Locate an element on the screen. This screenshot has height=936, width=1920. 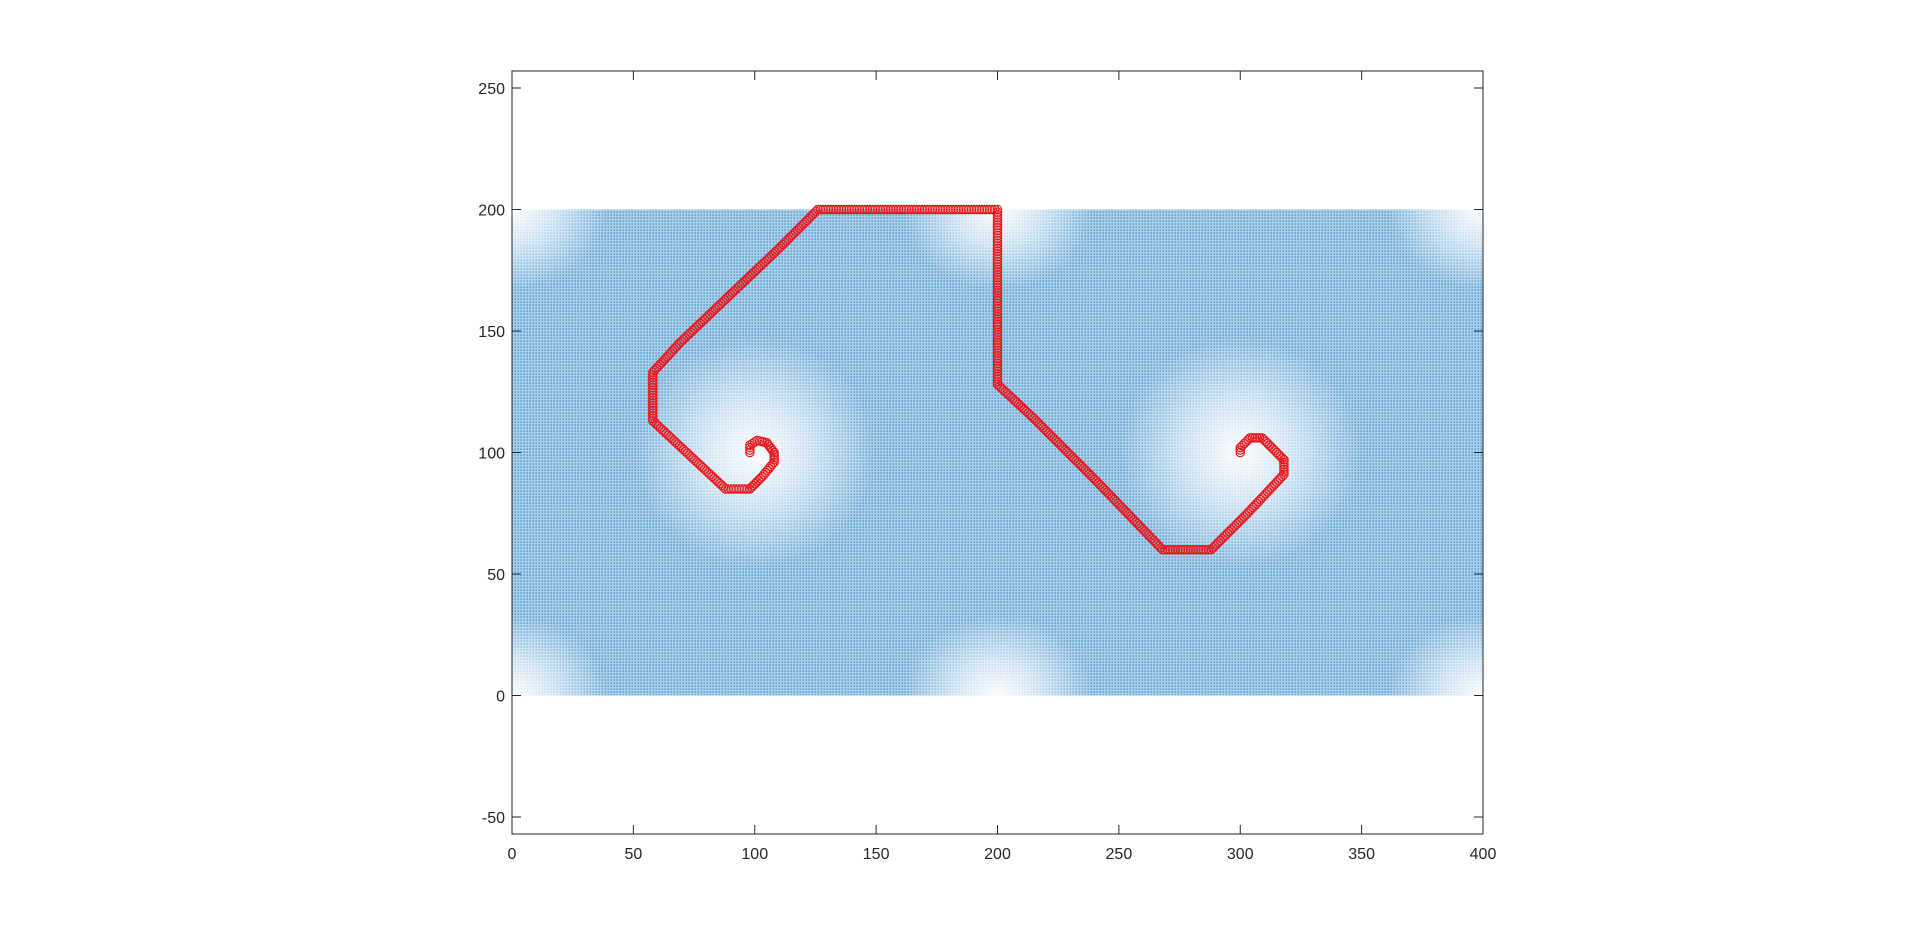
x-tick-label: 0 is located at coordinates (512, 854).